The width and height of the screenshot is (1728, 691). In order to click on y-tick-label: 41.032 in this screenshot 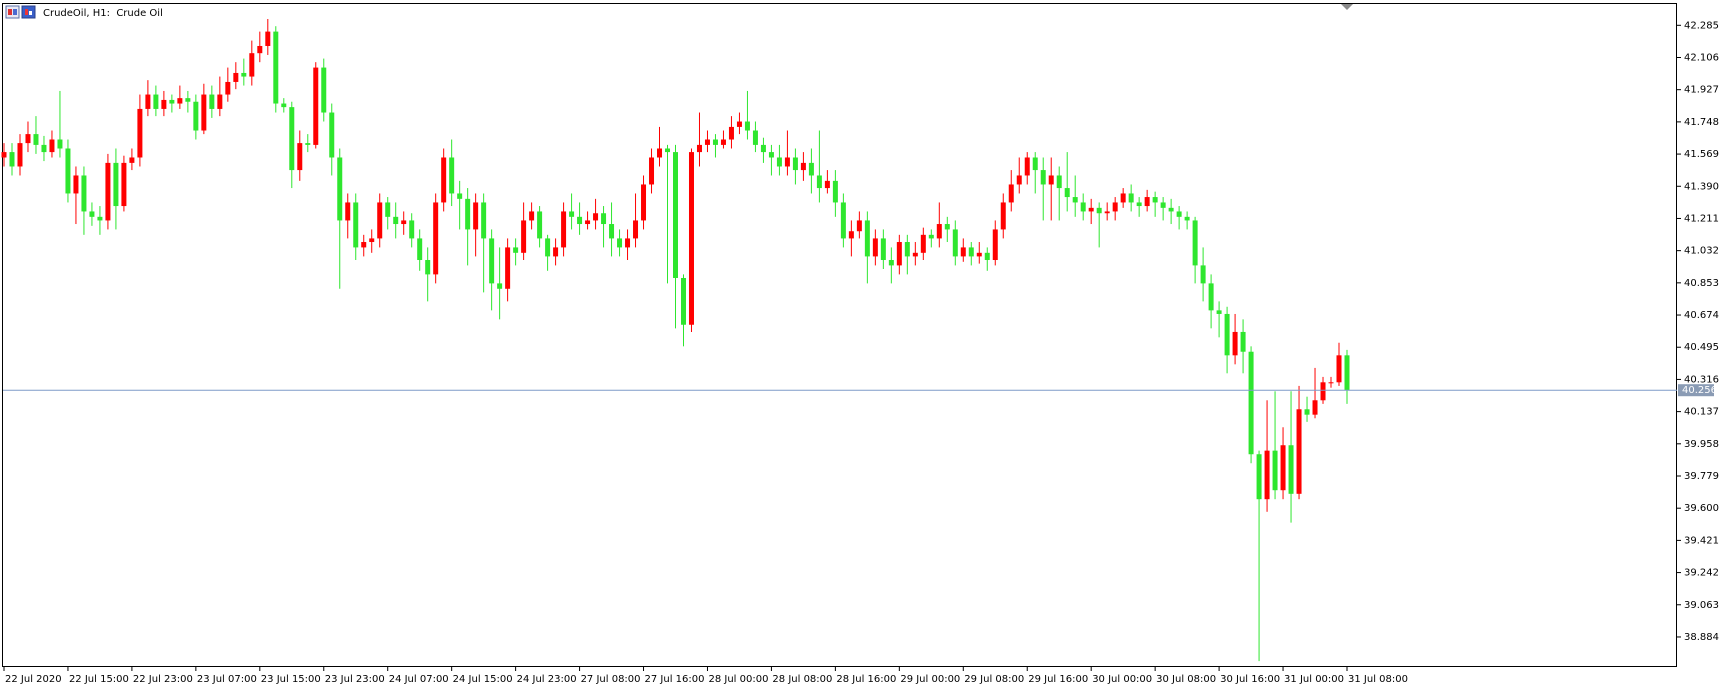, I will do `click(1701, 251)`.